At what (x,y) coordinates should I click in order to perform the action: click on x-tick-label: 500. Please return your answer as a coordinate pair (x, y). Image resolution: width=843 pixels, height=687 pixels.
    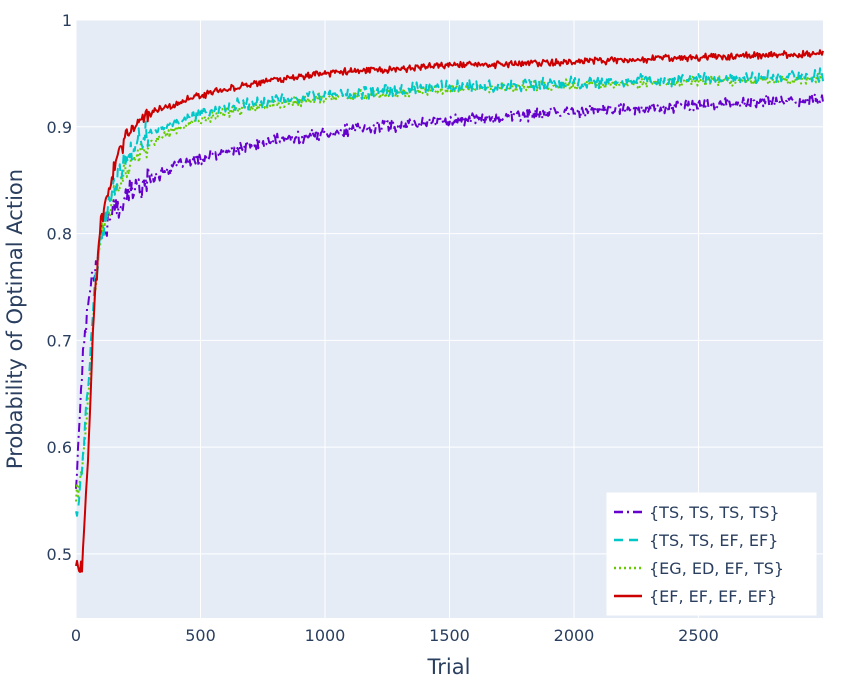
    Looking at the image, I should click on (200, 635).